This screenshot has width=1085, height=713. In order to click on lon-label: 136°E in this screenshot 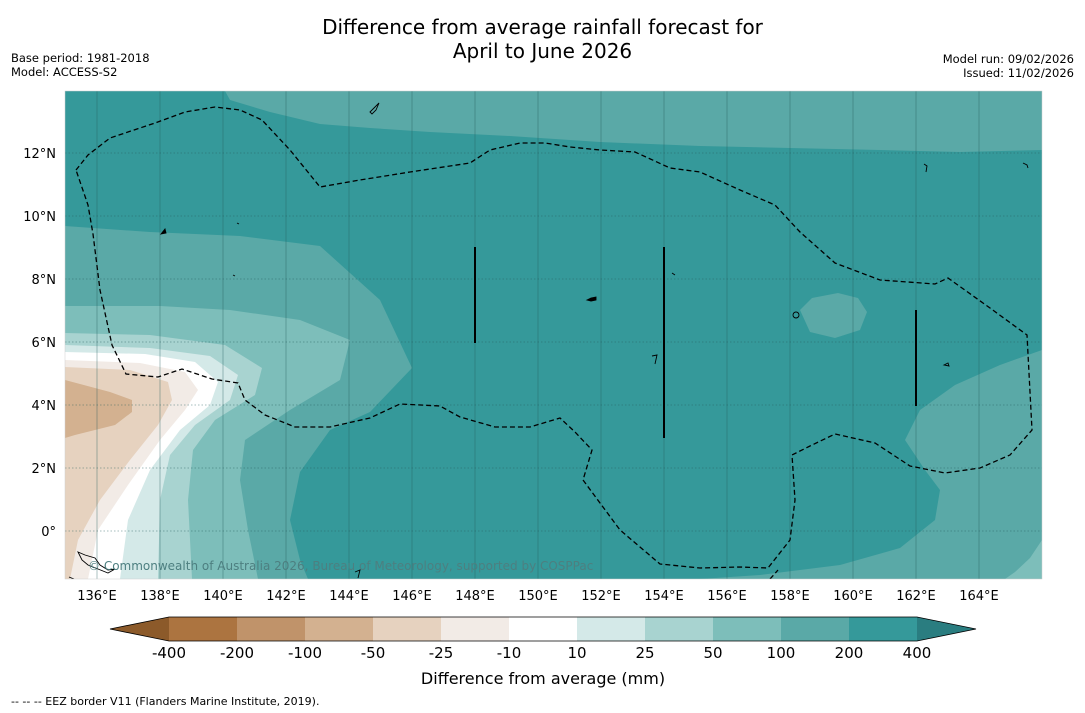, I will do `click(97, 596)`.